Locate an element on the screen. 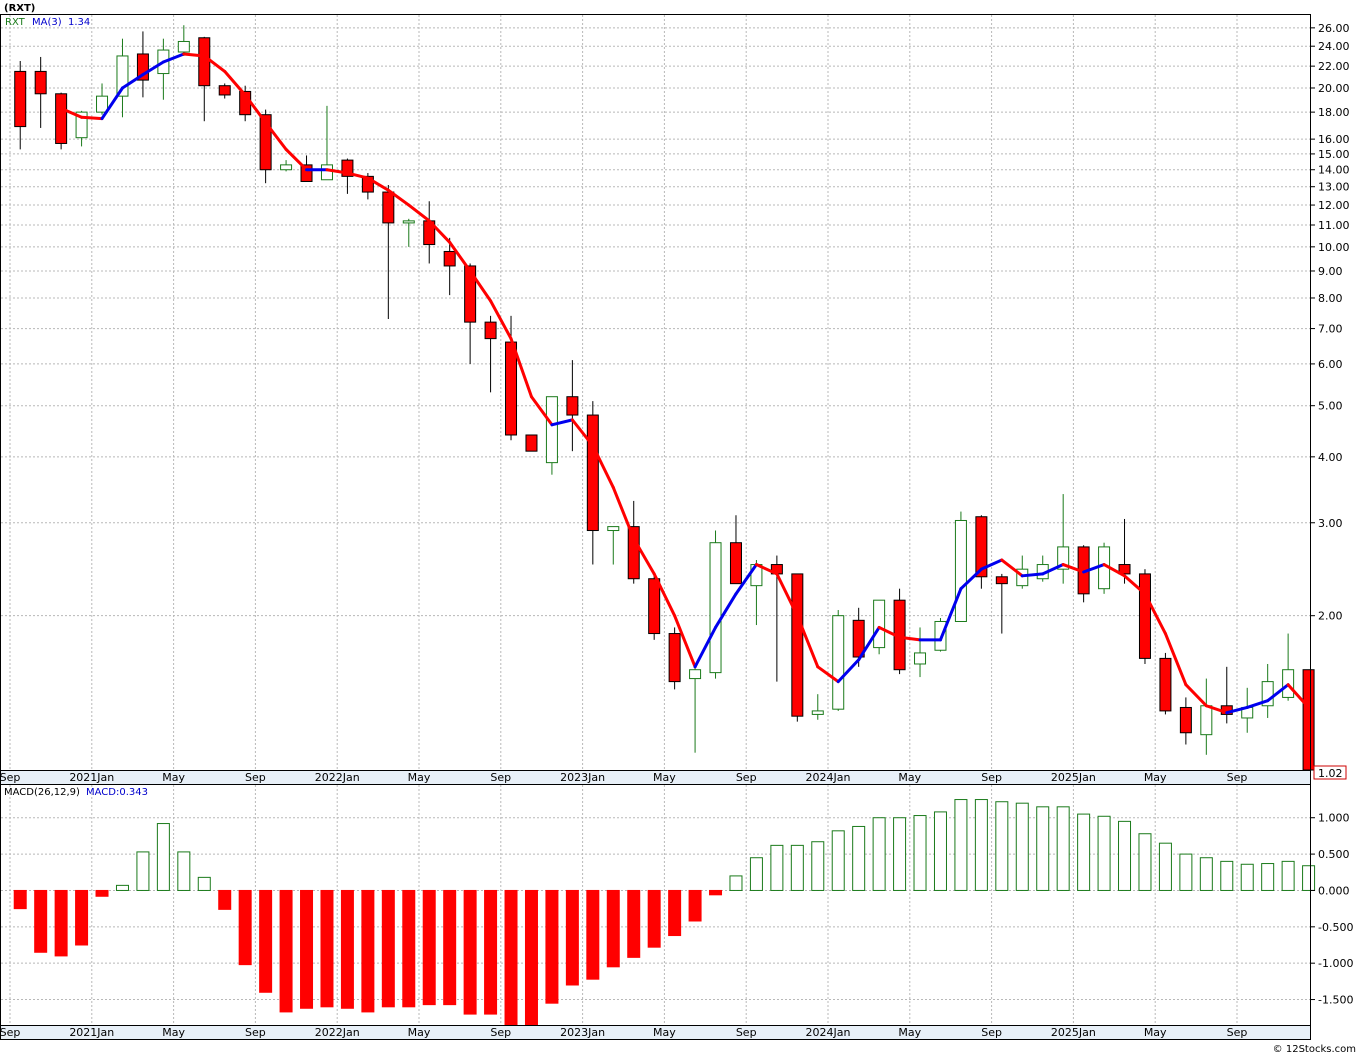 This screenshot has height=1056, width=1360. macd-axis-label: -0.500 is located at coordinates (1335, 927).